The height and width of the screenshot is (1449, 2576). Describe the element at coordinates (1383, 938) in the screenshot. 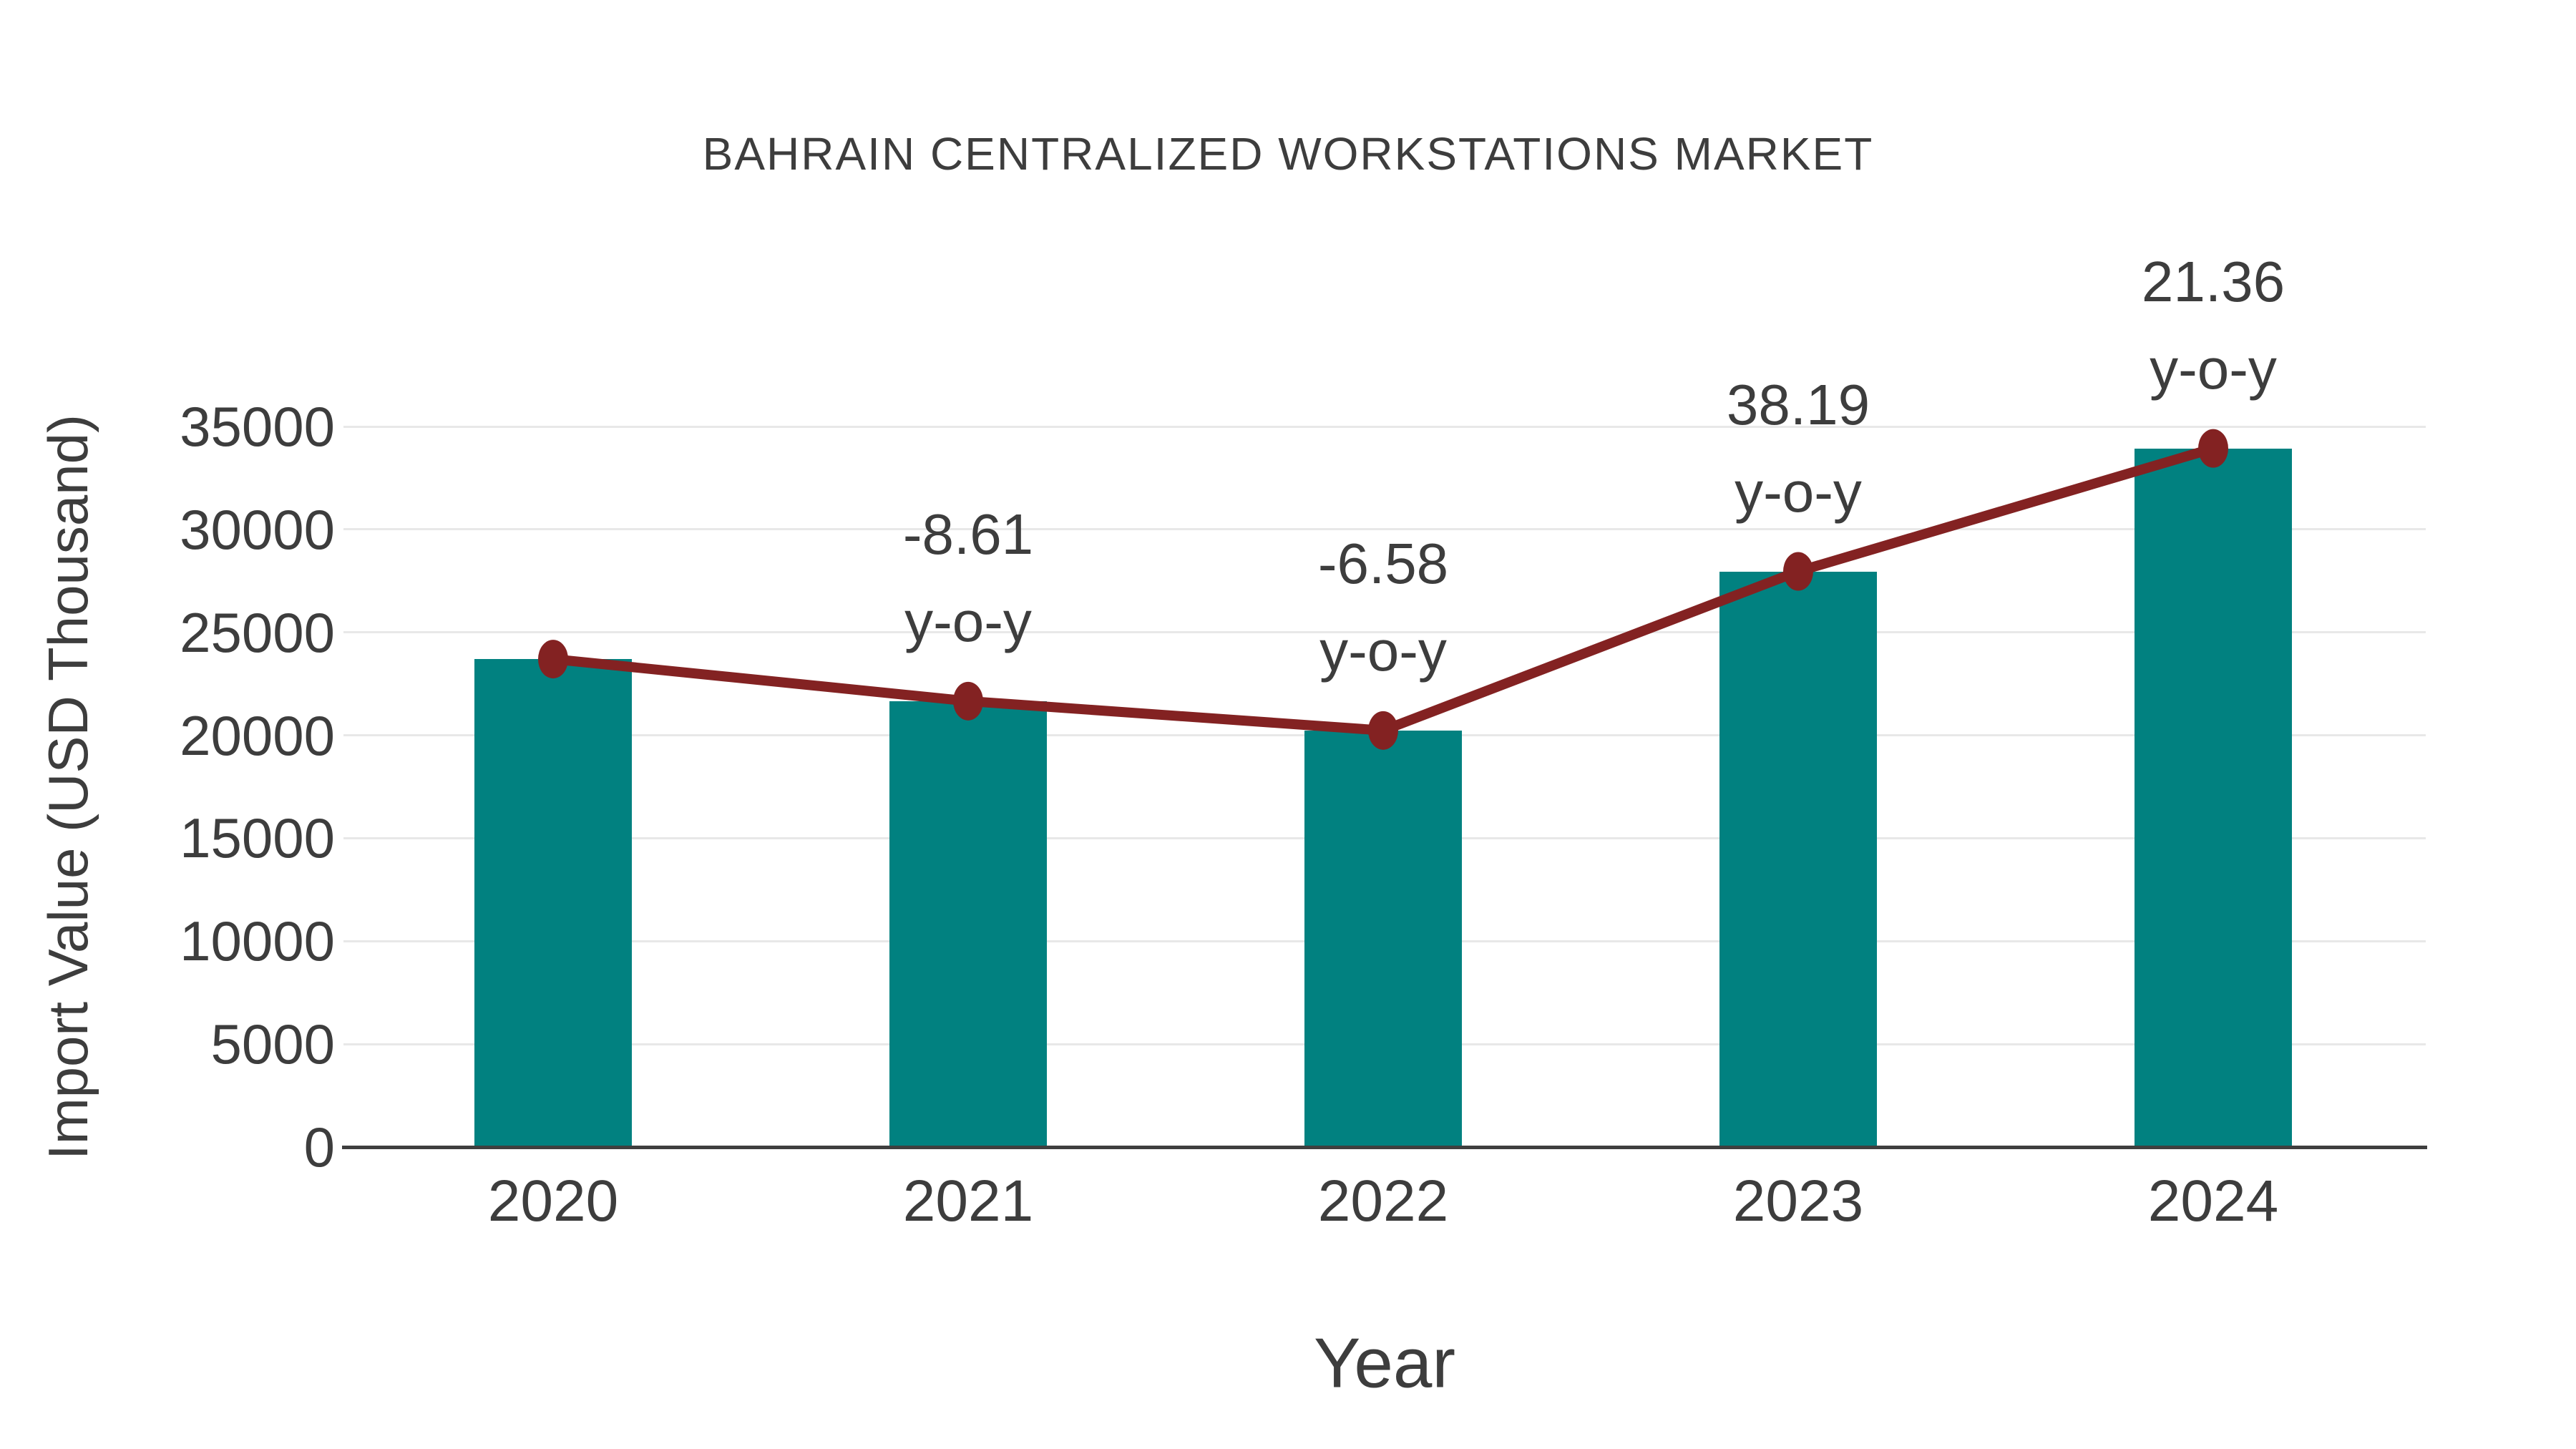

I see `bar-2022` at that location.